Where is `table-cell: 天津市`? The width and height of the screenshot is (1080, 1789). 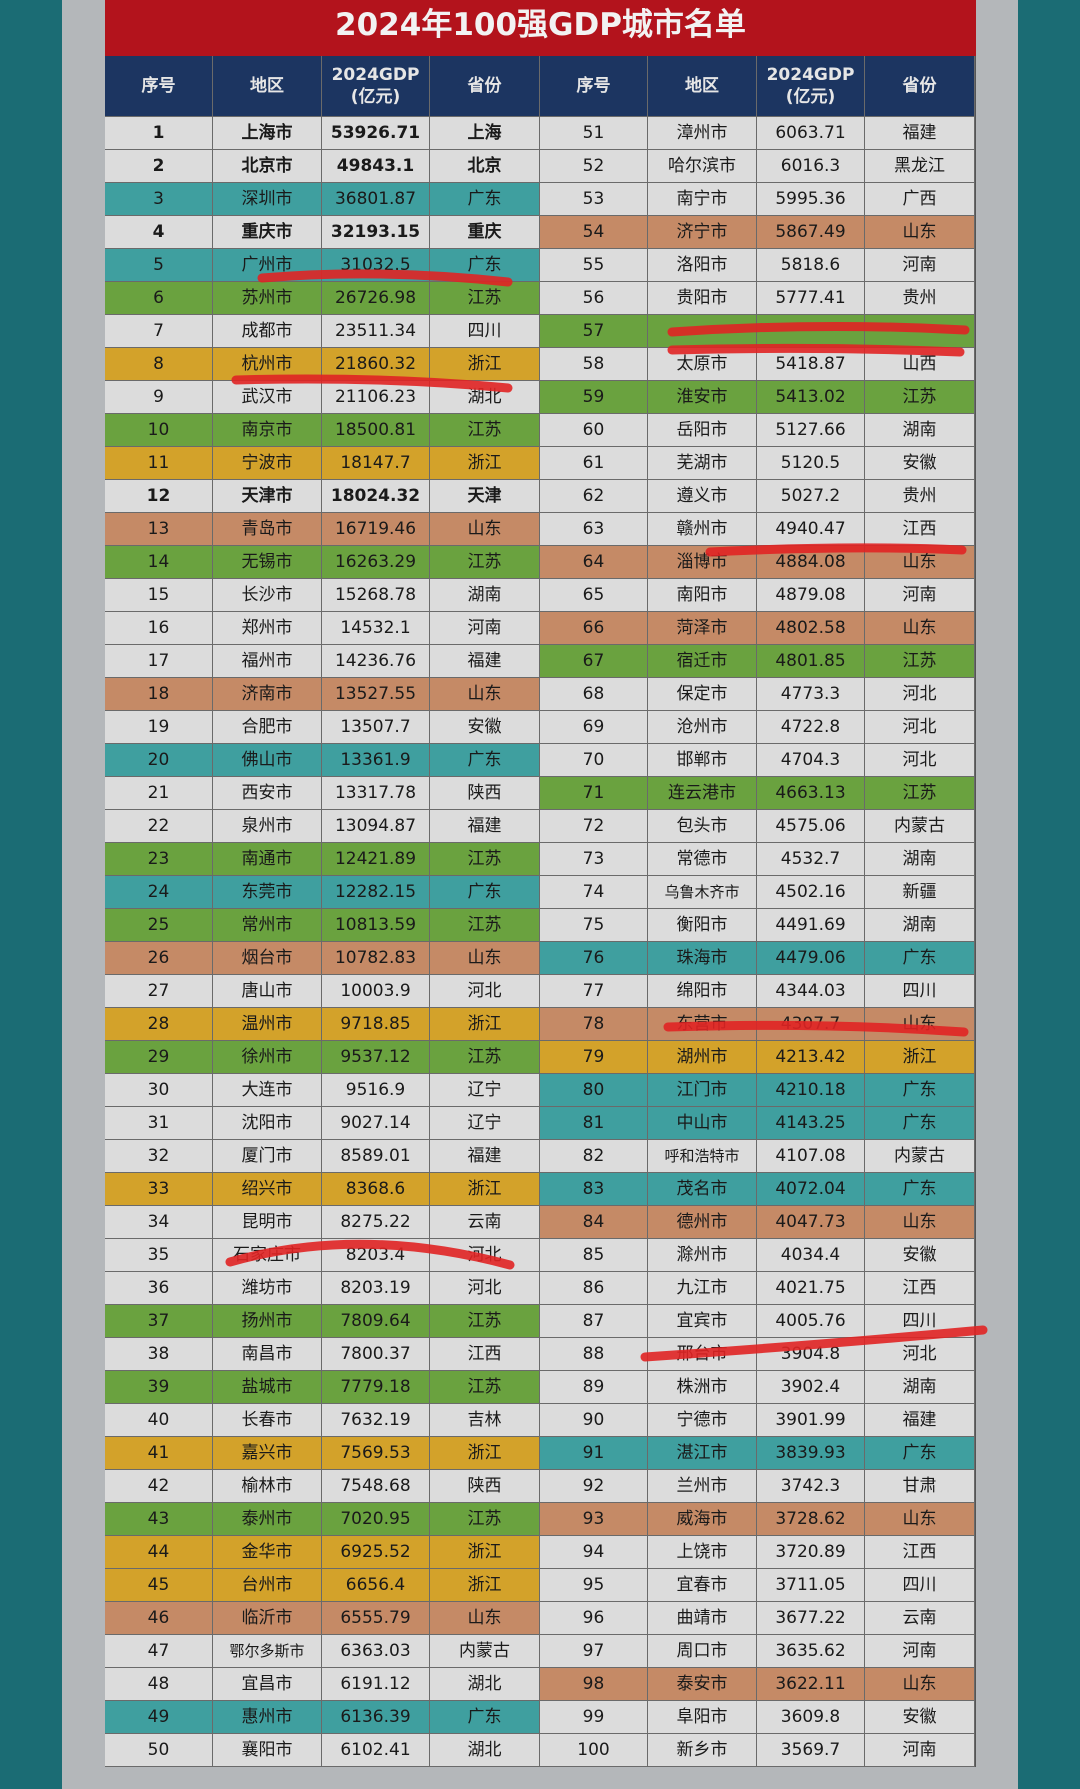
table-cell: 天津市 is located at coordinates (267, 496).